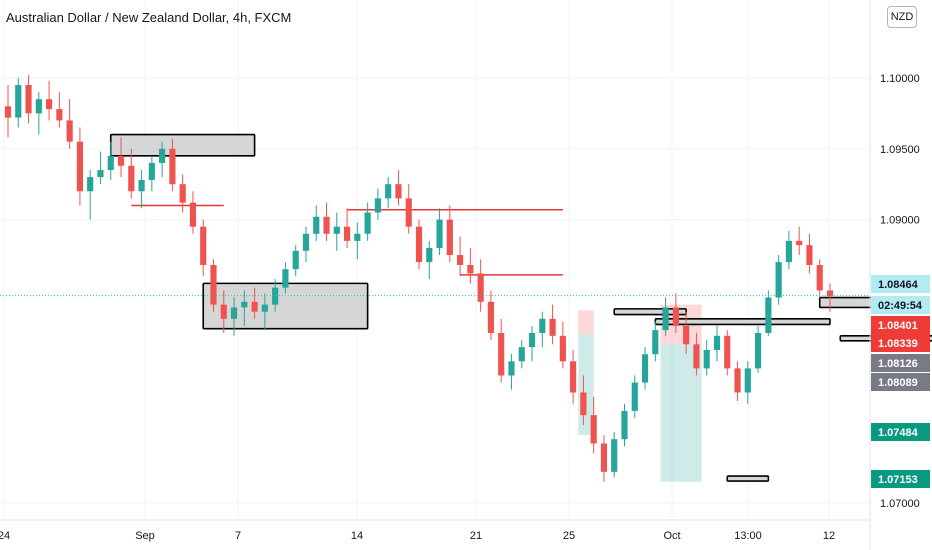  I want to click on position-stop-area, so click(586, 322).